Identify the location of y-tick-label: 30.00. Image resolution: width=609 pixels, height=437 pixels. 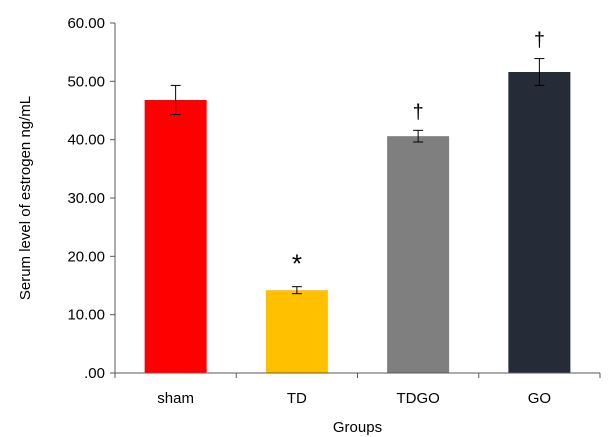
(86, 198).